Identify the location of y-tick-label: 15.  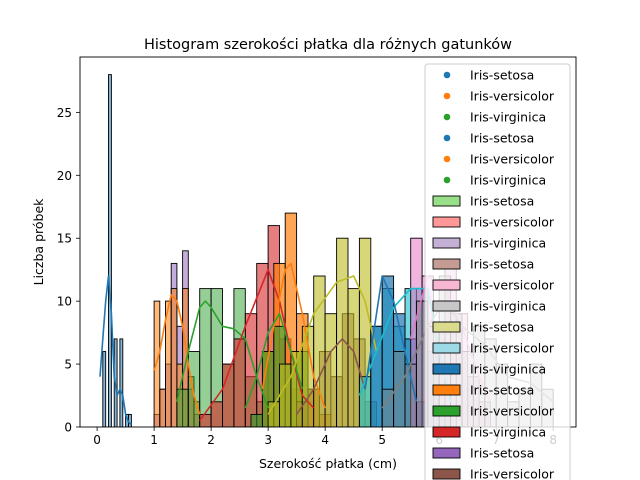
(64, 239).